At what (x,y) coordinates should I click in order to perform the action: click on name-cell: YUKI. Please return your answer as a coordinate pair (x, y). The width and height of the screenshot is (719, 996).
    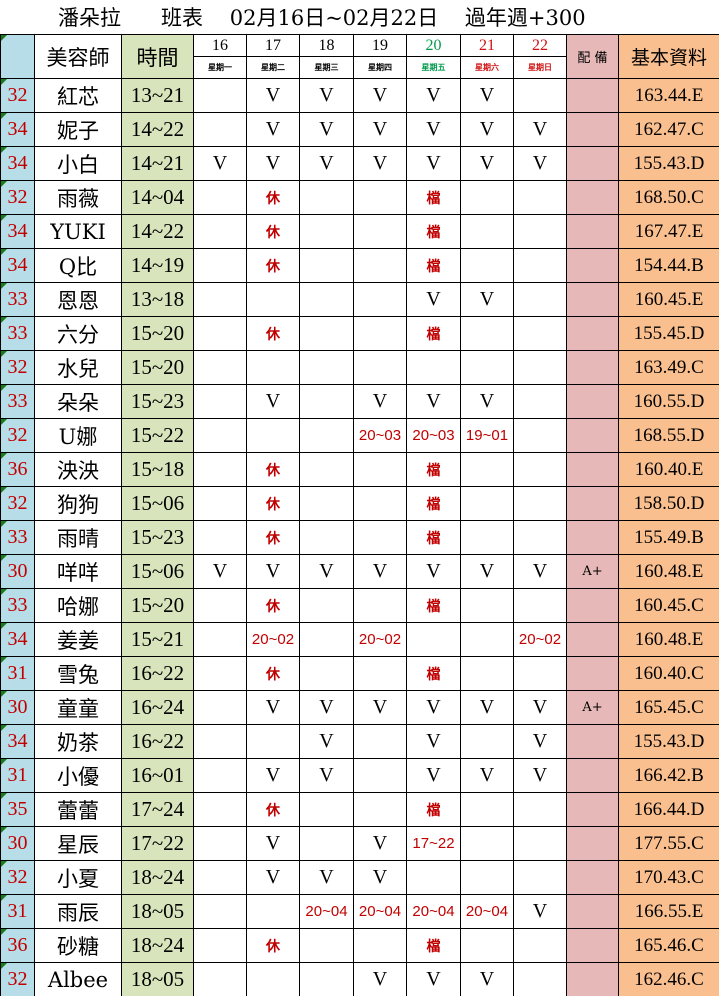
    Looking at the image, I should click on (78, 231).